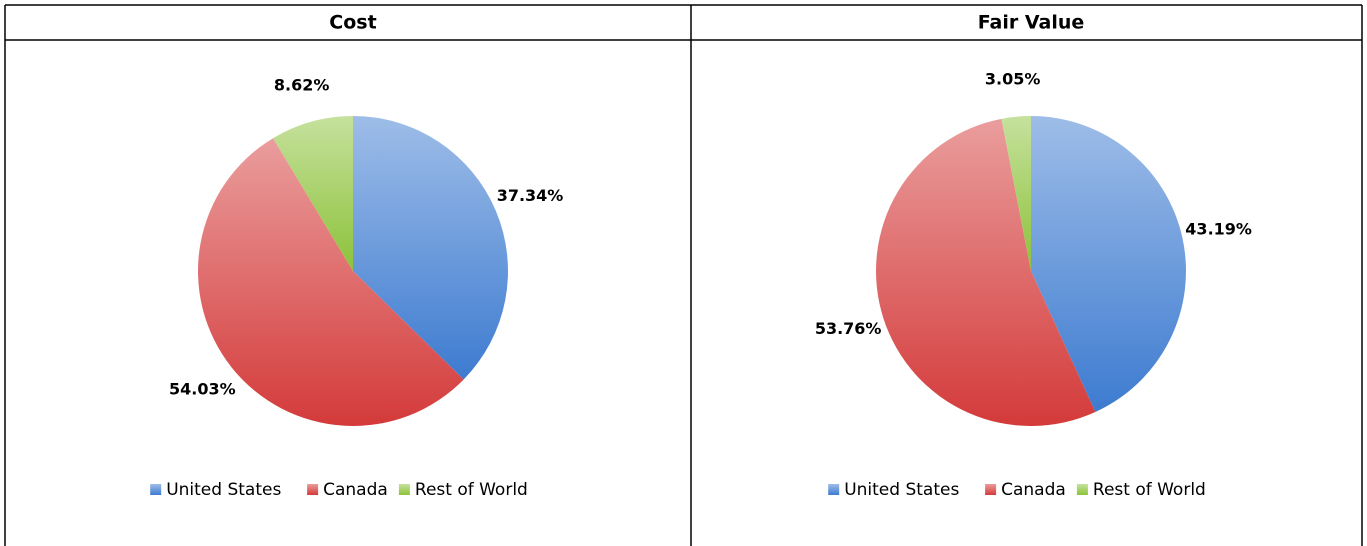  I want to click on chart-title: Fair Value, so click(1031, 23).